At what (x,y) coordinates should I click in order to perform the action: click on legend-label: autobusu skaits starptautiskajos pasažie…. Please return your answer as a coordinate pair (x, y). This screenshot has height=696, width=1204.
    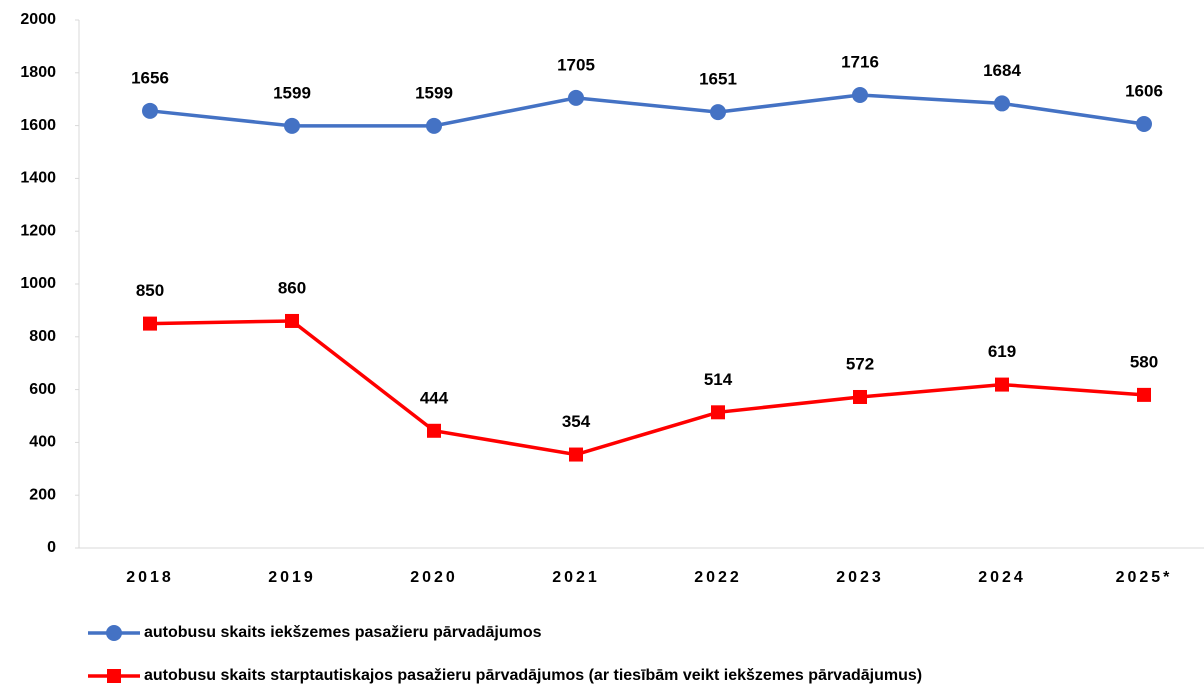
    Looking at the image, I should click on (533, 675).